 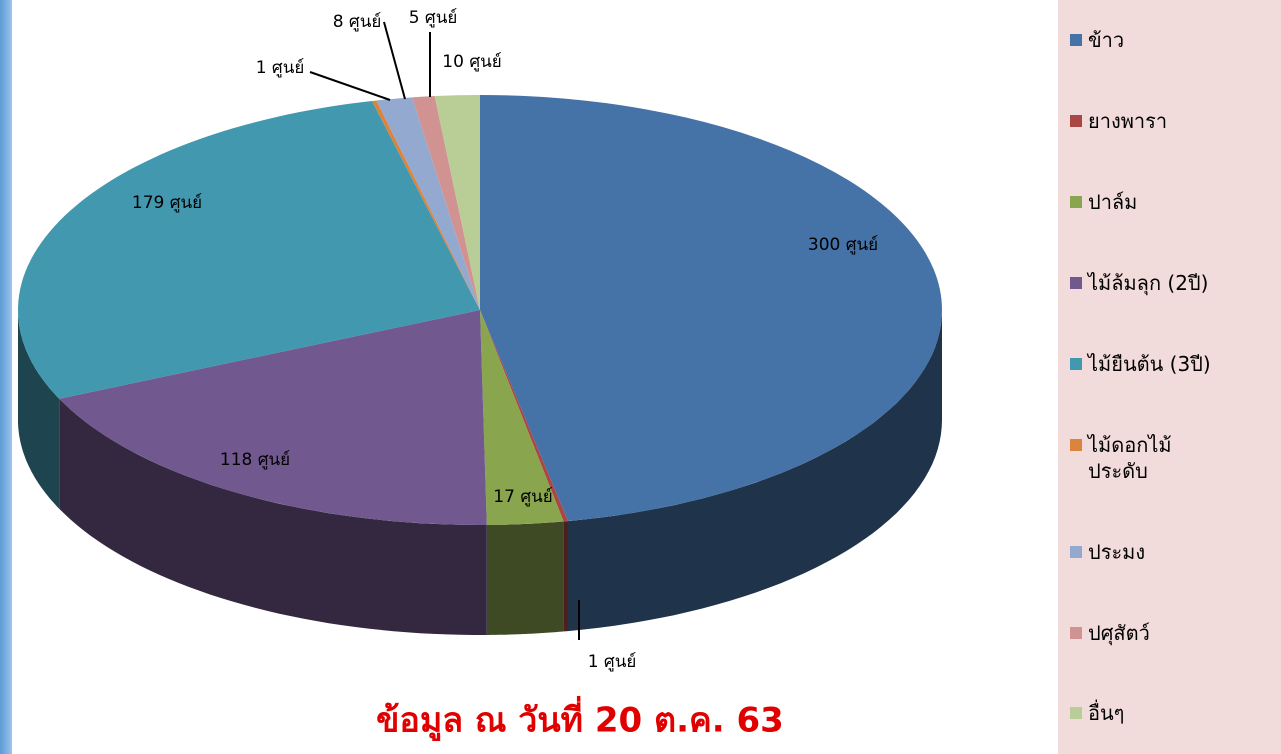 I want to click on legend-label: ไม้ยืนต้น (3ปี), so click(x=1149, y=363).